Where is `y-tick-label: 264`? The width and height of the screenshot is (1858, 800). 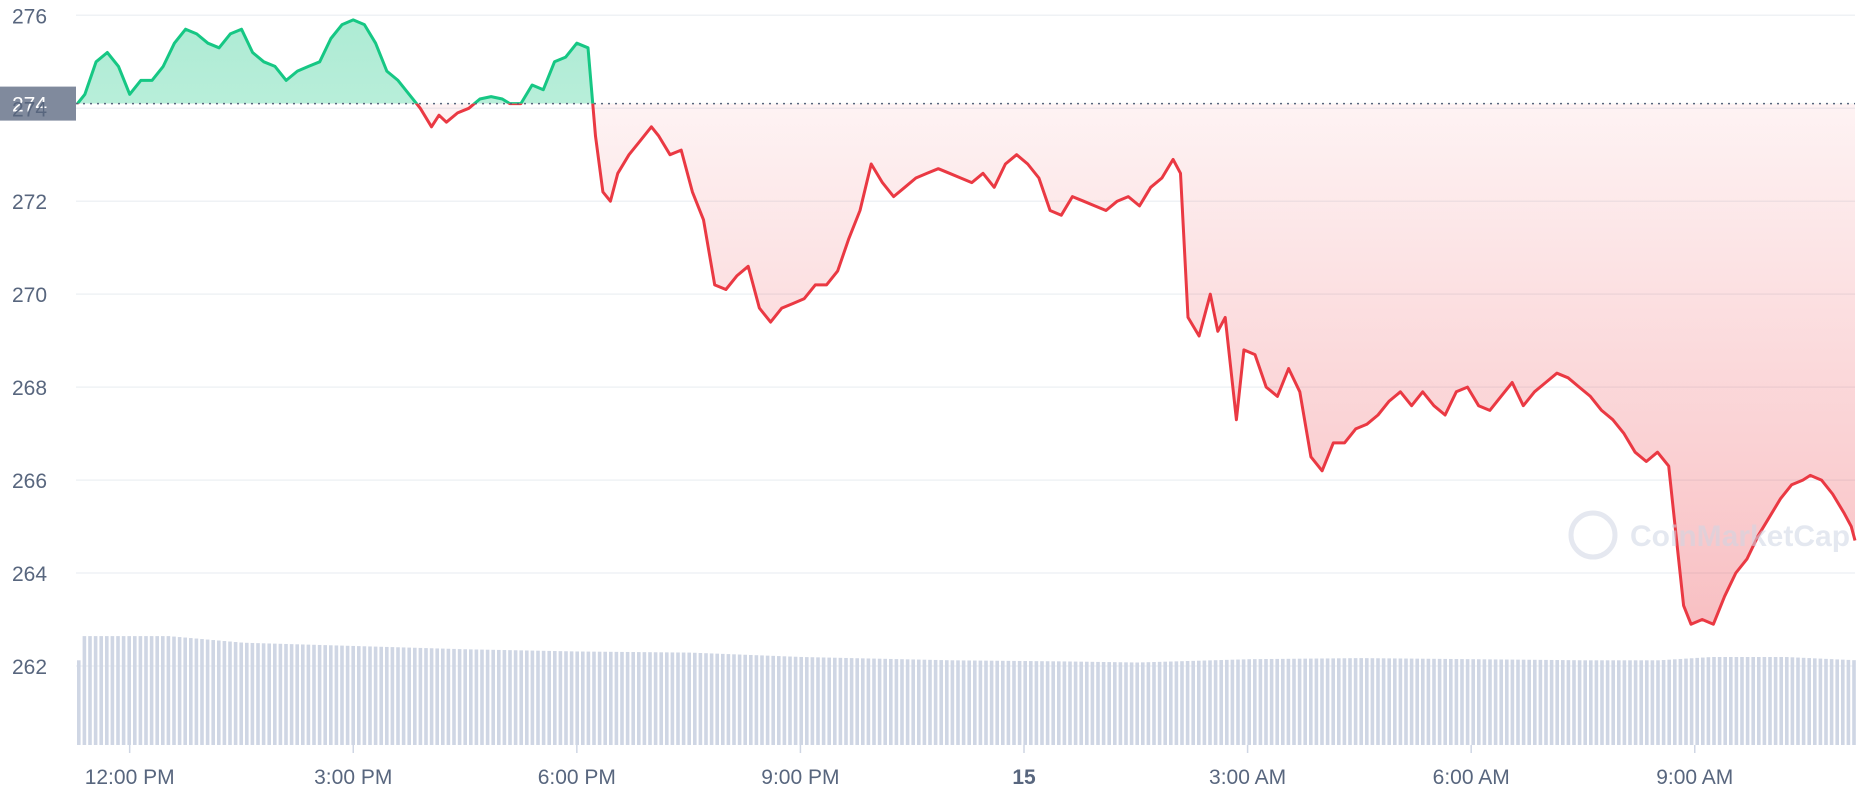
y-tick-label: 264 is located at coordinates (29, 574).